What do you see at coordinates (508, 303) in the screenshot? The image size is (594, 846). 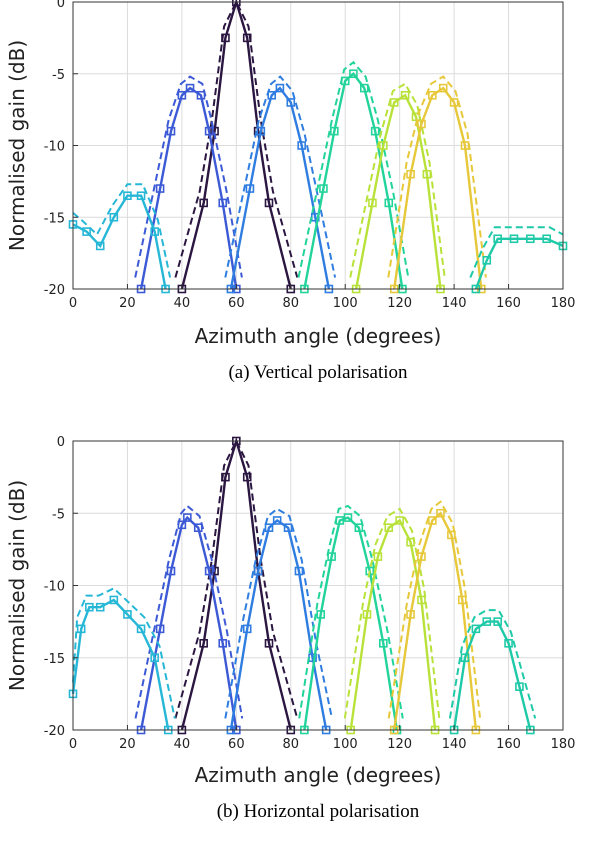 I see `x-tick-label: 160` at bounding box center [508, 303].